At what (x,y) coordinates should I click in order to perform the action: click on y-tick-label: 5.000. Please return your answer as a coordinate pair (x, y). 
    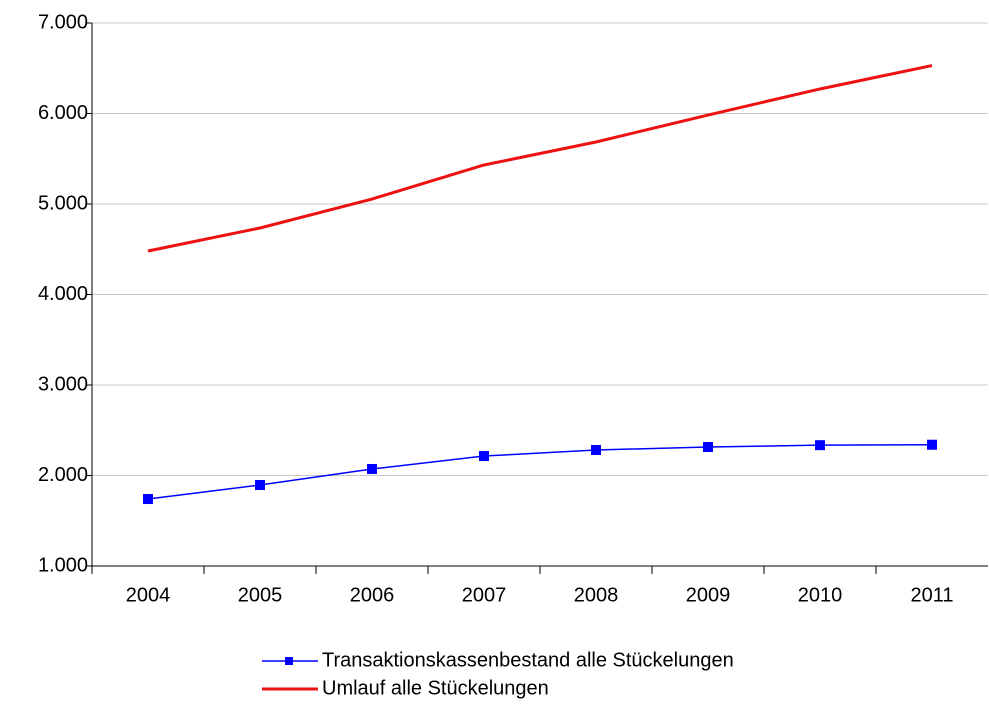
    Looking at the image, I should click on (63, 203).